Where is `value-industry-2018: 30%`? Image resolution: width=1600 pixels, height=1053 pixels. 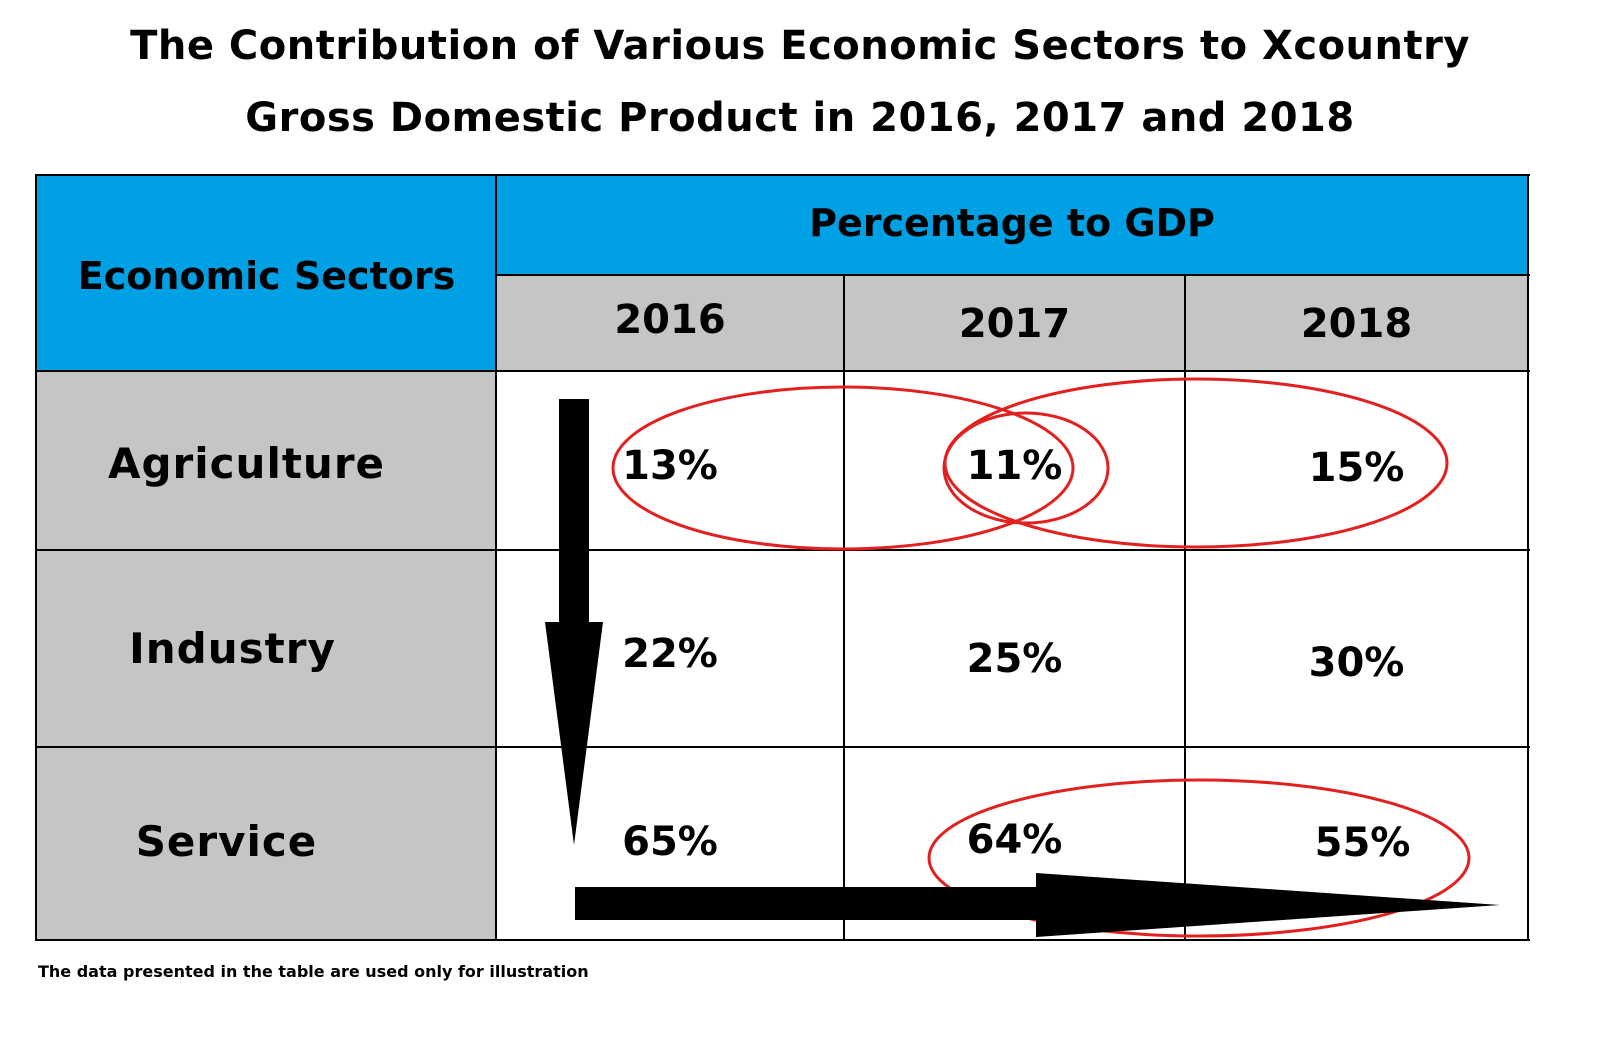 value-industry-2018: 30% is located at coordinates (1356, 649).